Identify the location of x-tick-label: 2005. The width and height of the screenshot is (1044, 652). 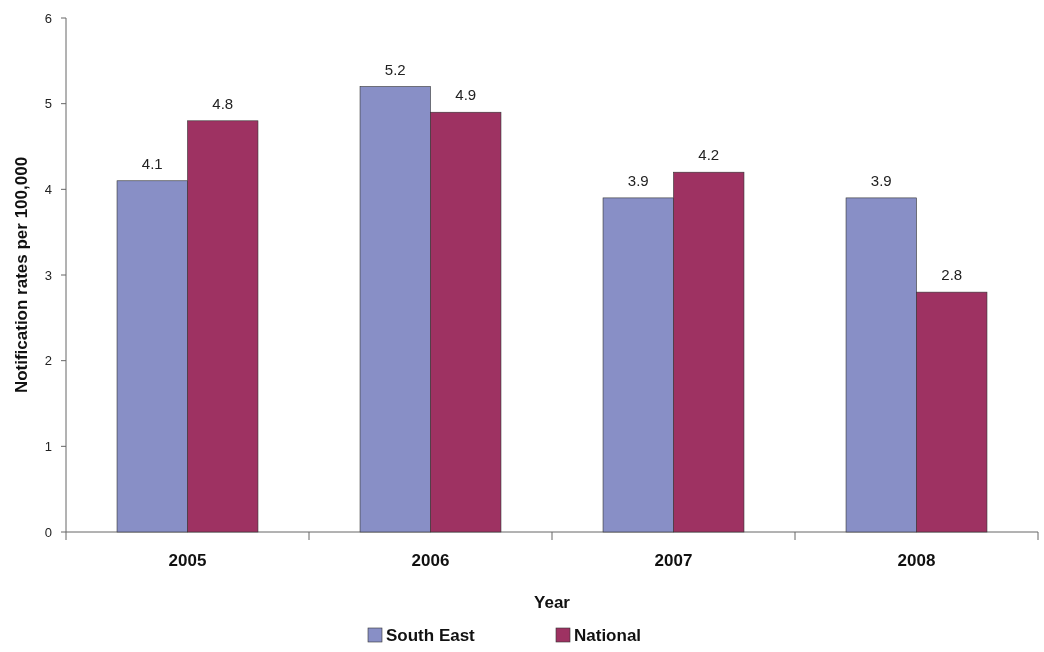
(187, 560).